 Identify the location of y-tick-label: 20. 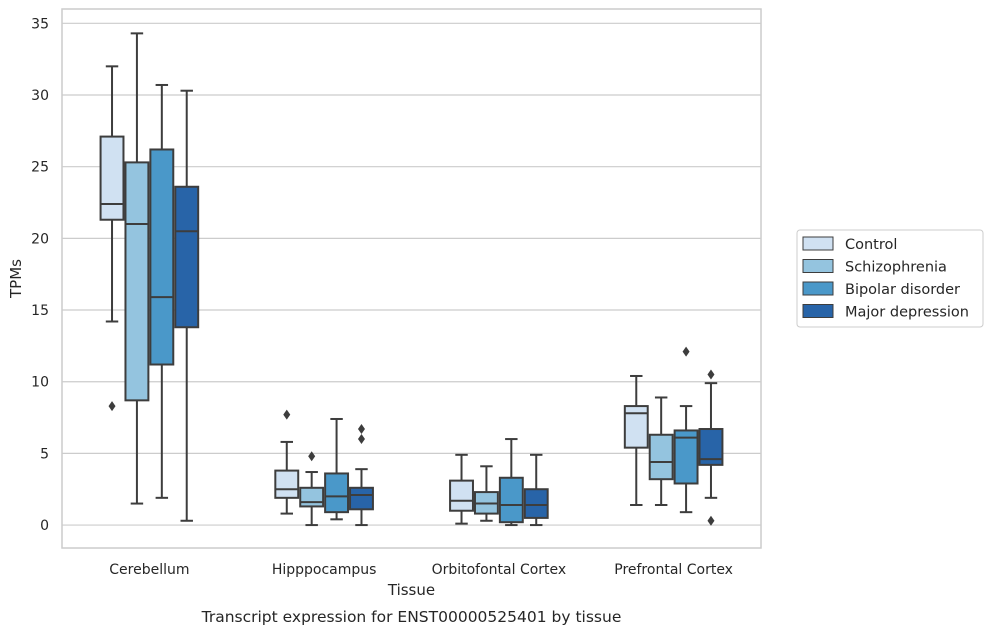
(40, 239).